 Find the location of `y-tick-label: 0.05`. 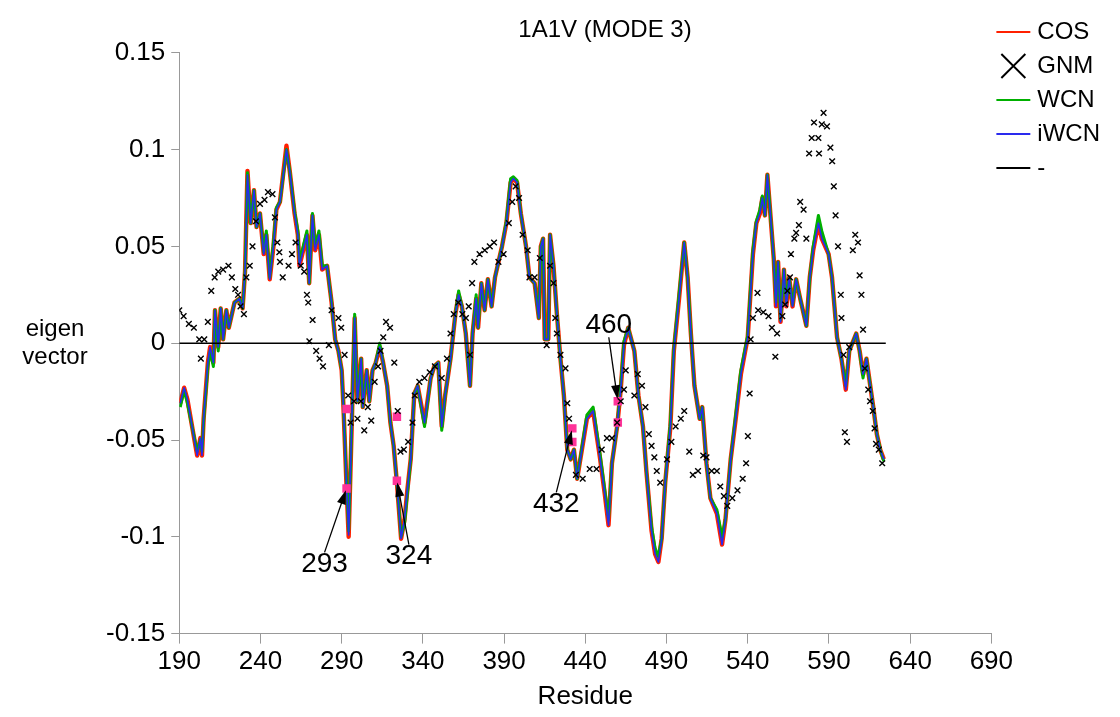

y-tick-label: 0.05 is located at coordinates (140, 244).